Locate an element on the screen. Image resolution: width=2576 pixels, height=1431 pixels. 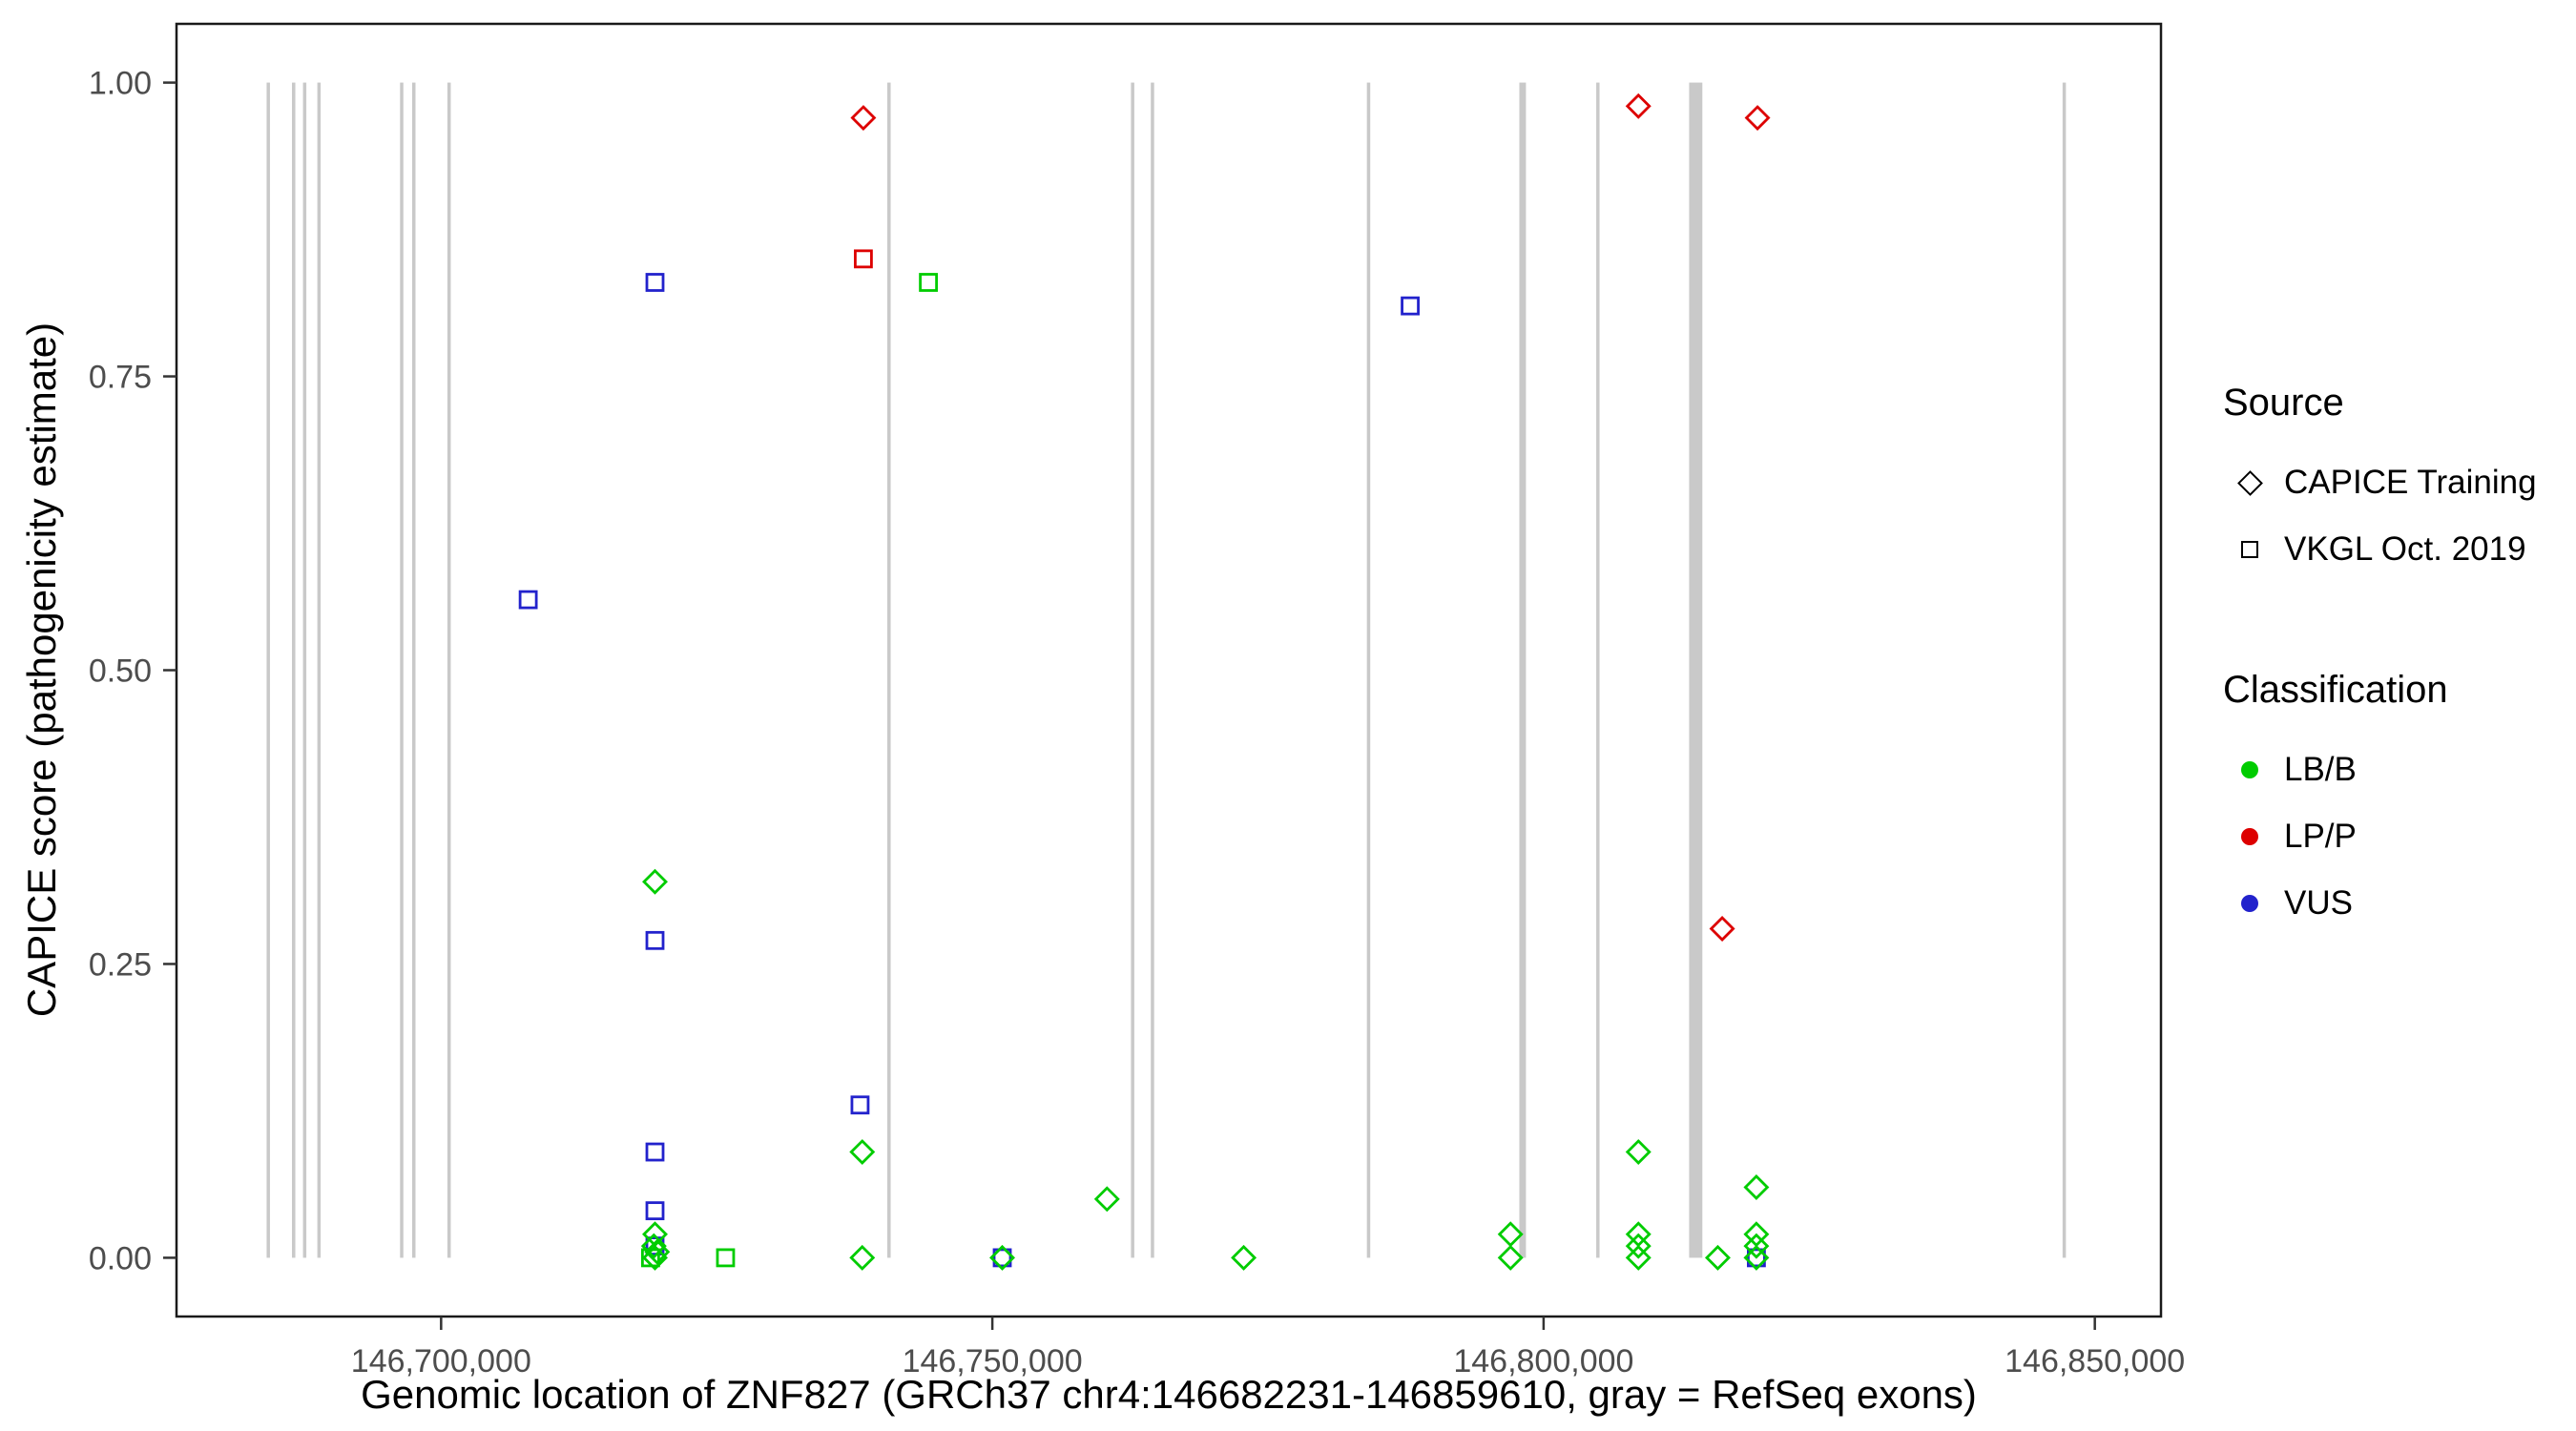
legend-classification-title: Classification is located at coordinates (2335, 690).